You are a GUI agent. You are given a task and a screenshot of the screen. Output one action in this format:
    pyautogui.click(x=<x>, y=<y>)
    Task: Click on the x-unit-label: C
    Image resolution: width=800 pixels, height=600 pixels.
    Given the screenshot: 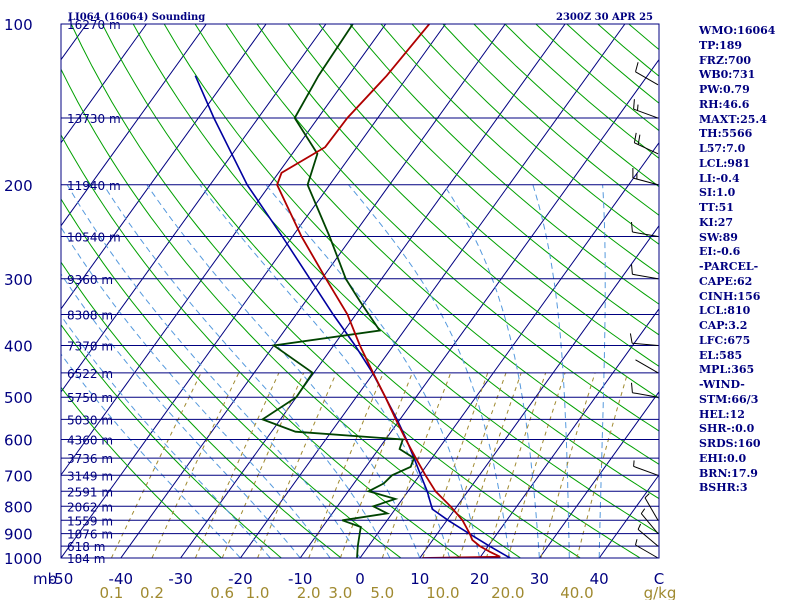 What is the action you would take?
    pyautogui.click(x=659, y=579)
    